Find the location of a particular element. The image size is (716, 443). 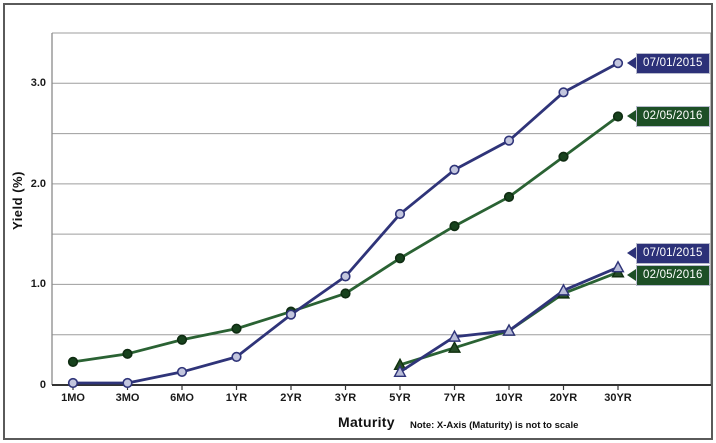

y-axis-title: Yield (%) is located at coordinates (17, 201).